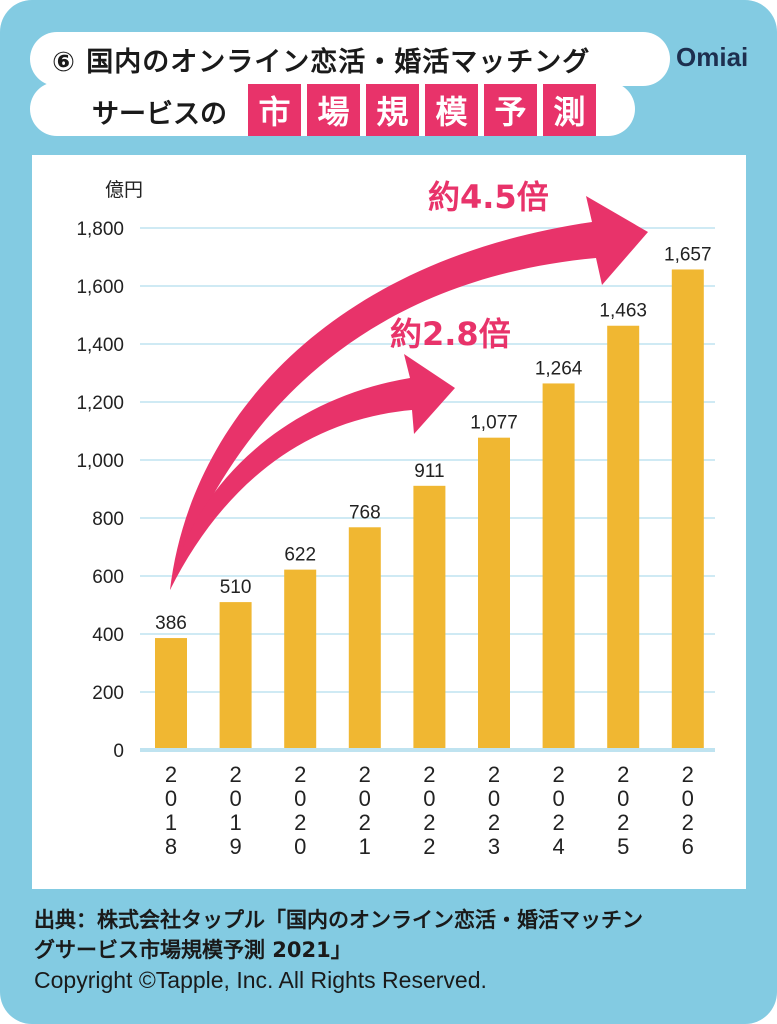  What do you see at coordinates (364, 638) in the screenshot?
I see `bar-2021` at bounding box center [364, 638].